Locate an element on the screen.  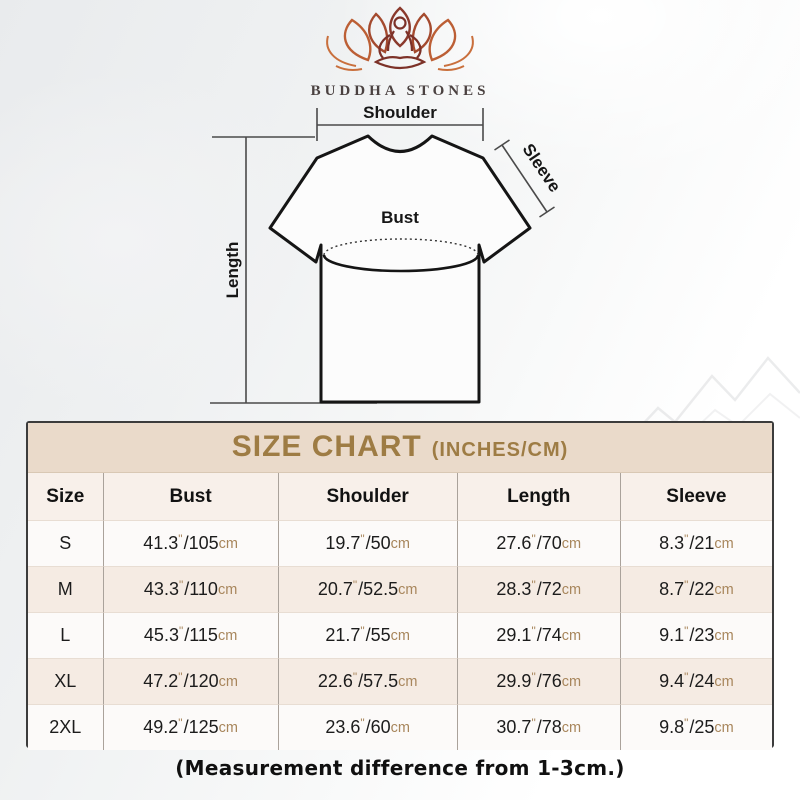
size-label: XL is located at coordinates (66, 681).